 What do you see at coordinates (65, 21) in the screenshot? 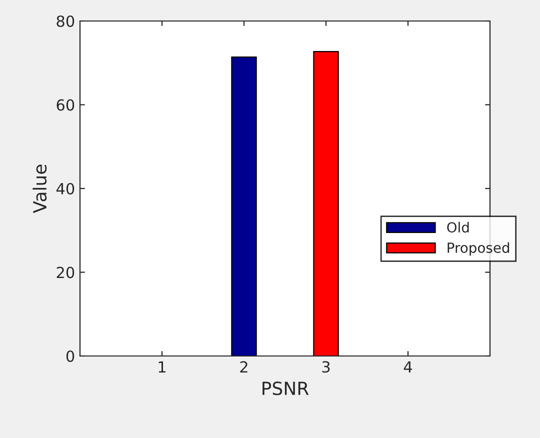
I see `y-tick-label: 80` at bounding box center [65, 21].